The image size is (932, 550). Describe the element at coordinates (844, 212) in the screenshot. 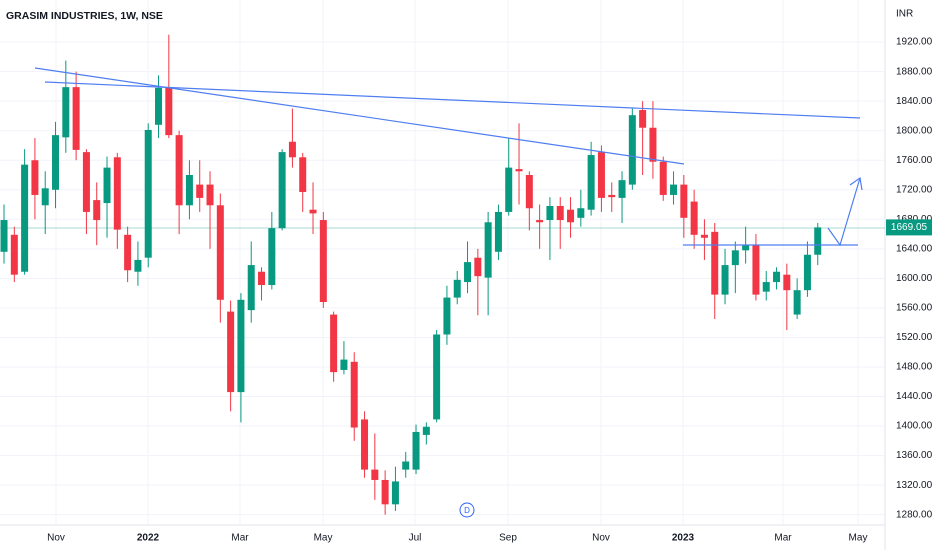

I see `projection-arrow` at that location.